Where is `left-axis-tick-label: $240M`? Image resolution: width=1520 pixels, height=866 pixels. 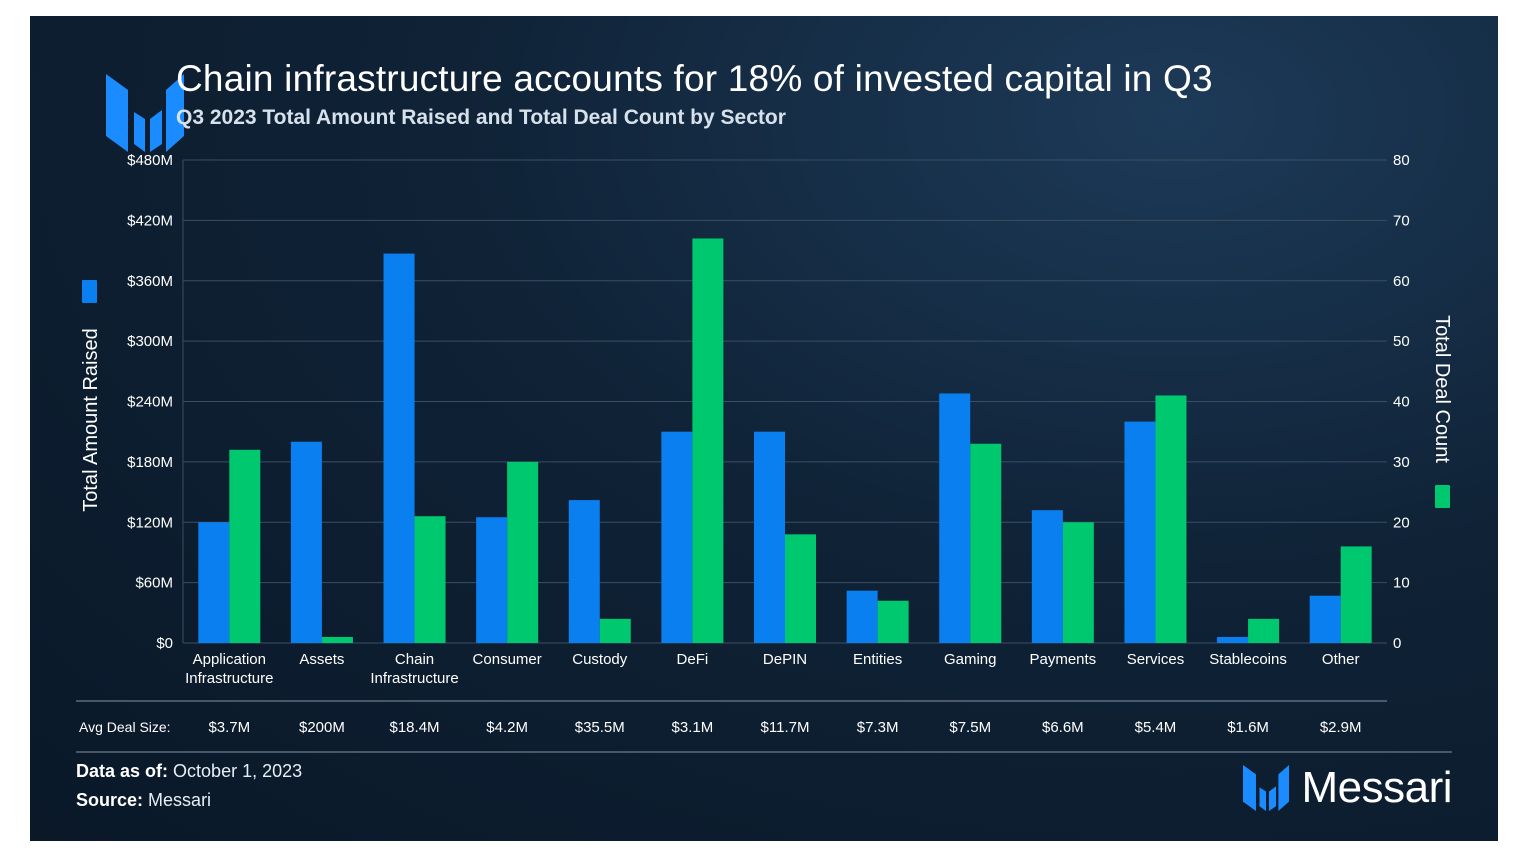
left-axis-tick-label: $240M is located at coordinates (150, 402).